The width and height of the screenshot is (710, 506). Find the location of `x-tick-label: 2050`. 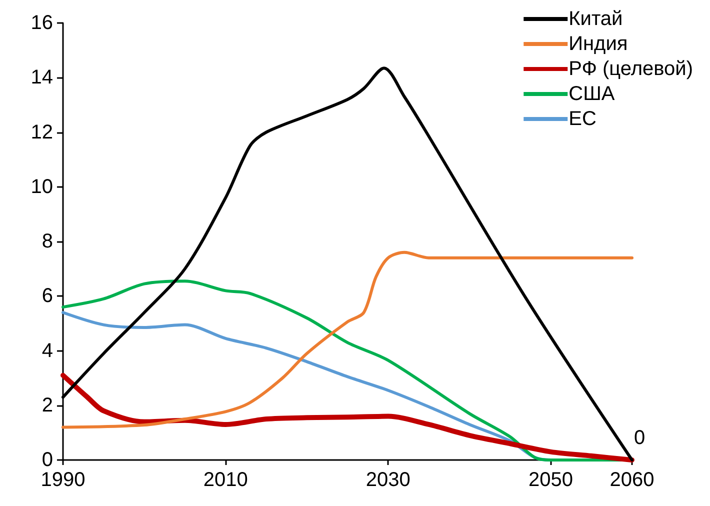

x-tick-label: 2050 is located at coordinates (550, 480).